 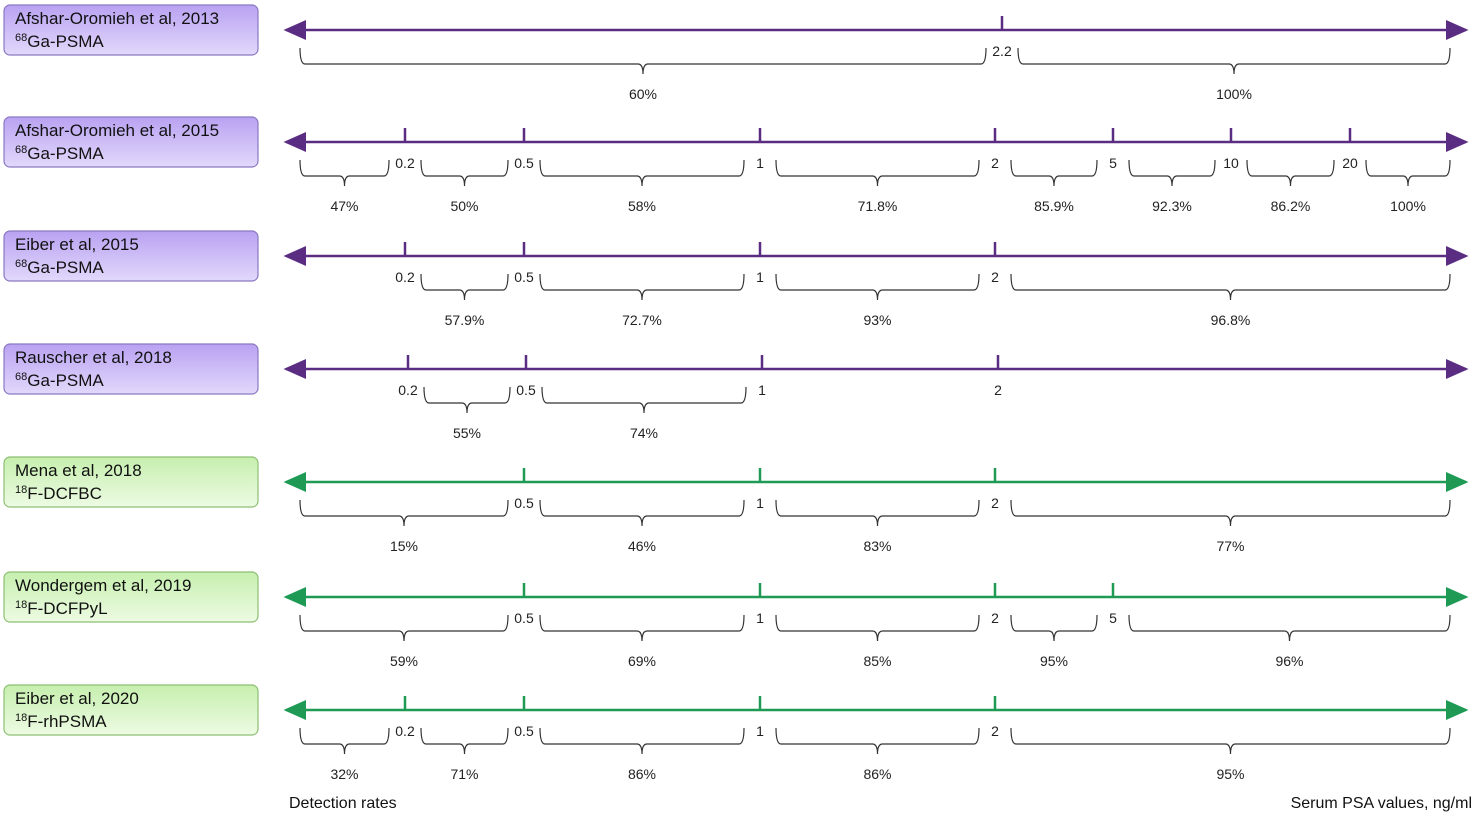 What do you see at coordinates (642, 661) in the screenshot?
I see `detection-rate: 69%` at bounding box center [642, 661].